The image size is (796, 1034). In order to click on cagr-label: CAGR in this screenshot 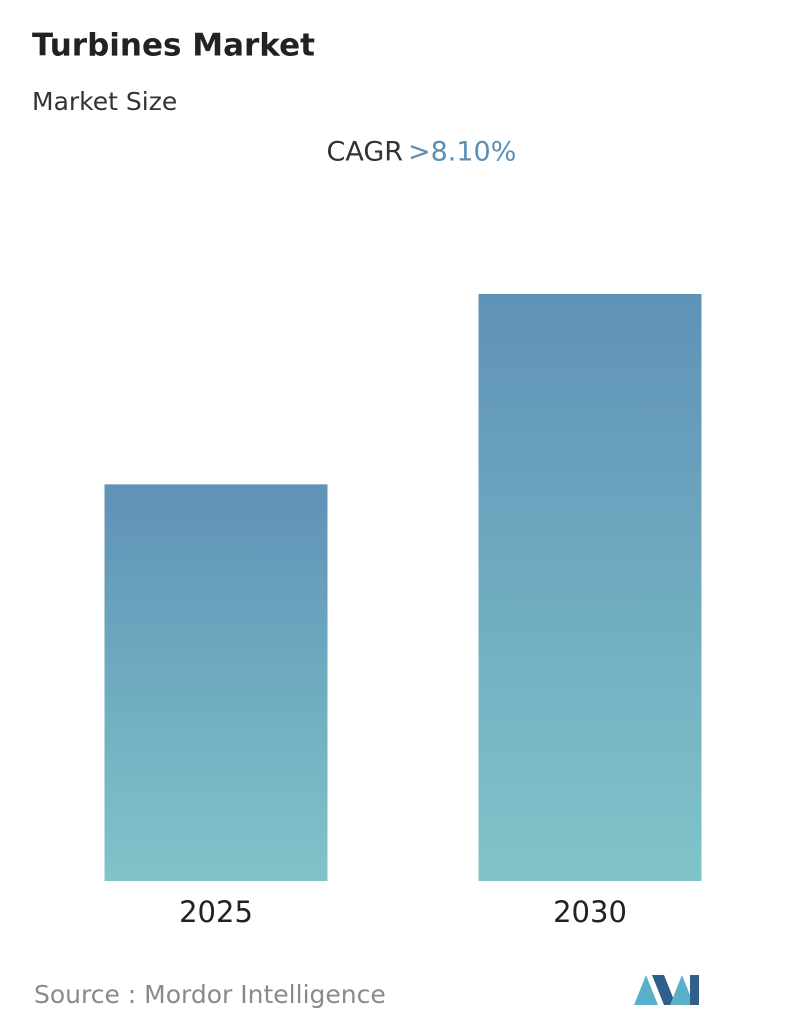, I will do `click(364, 152)`.